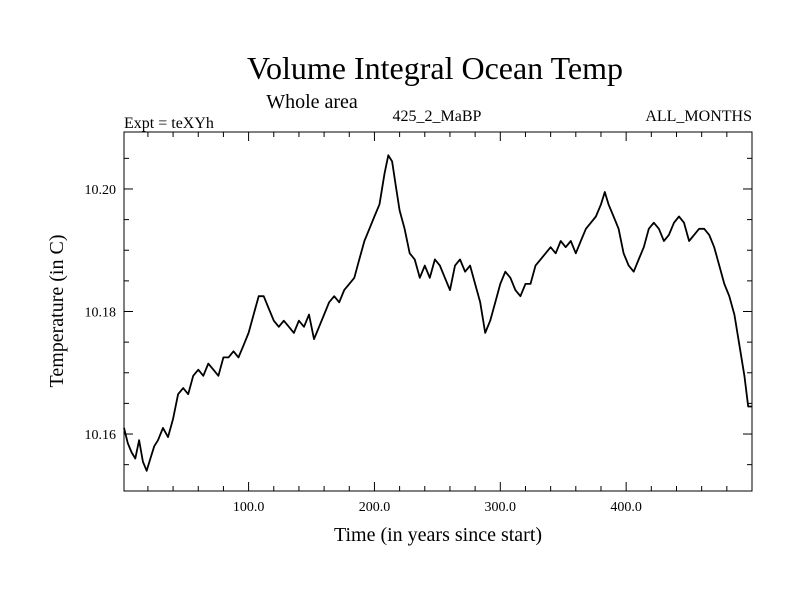 This screenshot has width=800, height=600. Describe the element at coordinates (698, 116) in the screenshot. I see `annotation-right: ALL_MONTHS` at that location.